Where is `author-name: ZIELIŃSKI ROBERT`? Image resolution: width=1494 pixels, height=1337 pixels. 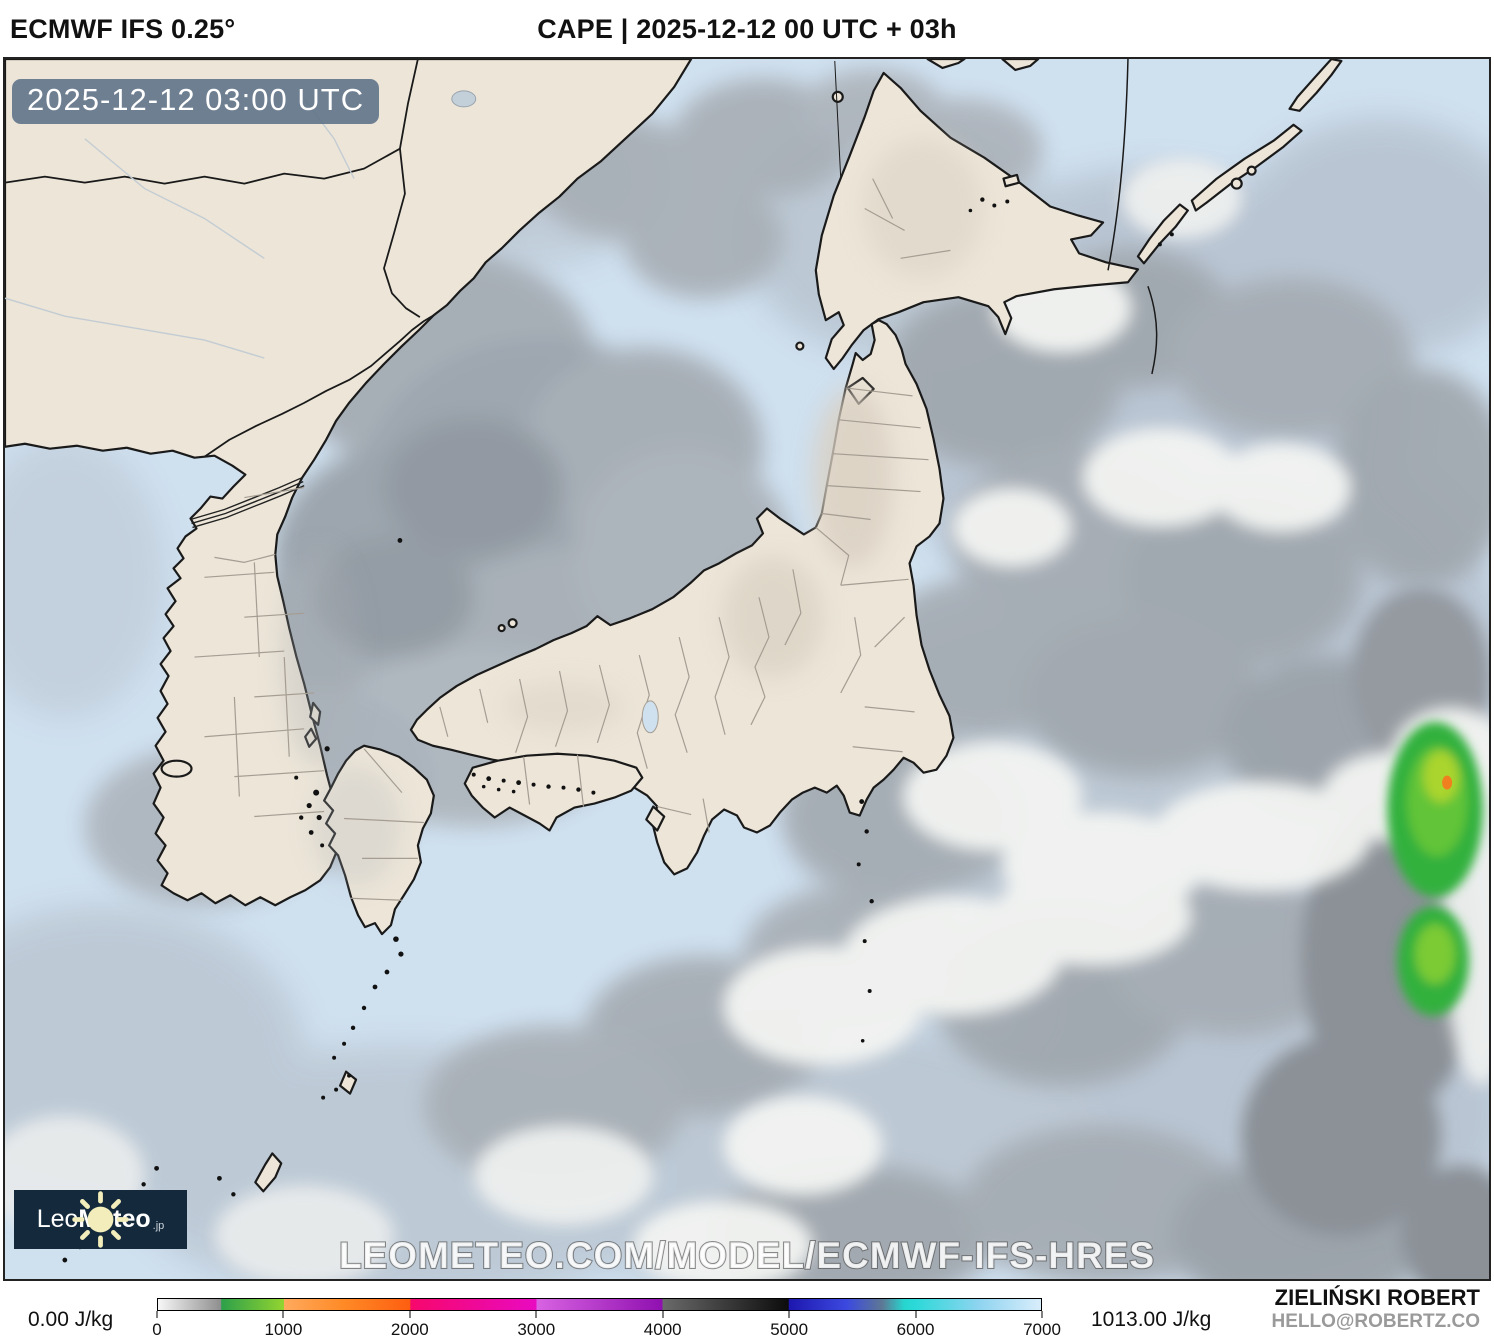 author-name: ZIELIŃSKI ROBERT is located at coordinates (1377, 1297).